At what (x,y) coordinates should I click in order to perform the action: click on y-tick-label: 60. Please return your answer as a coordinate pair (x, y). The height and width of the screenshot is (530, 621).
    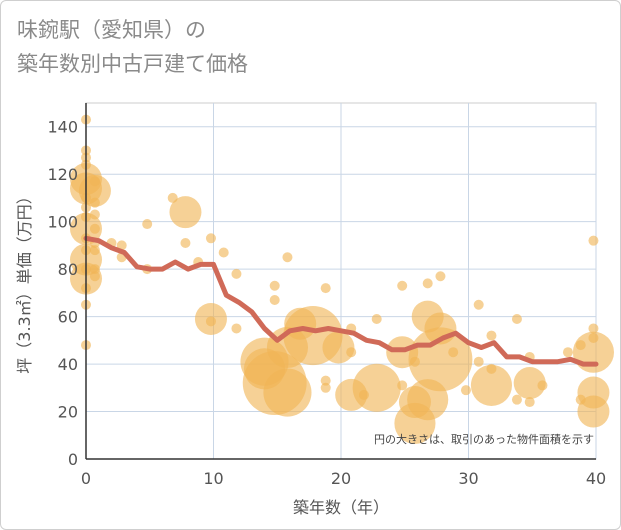
    Looking at the image, I should click on (68, 317).